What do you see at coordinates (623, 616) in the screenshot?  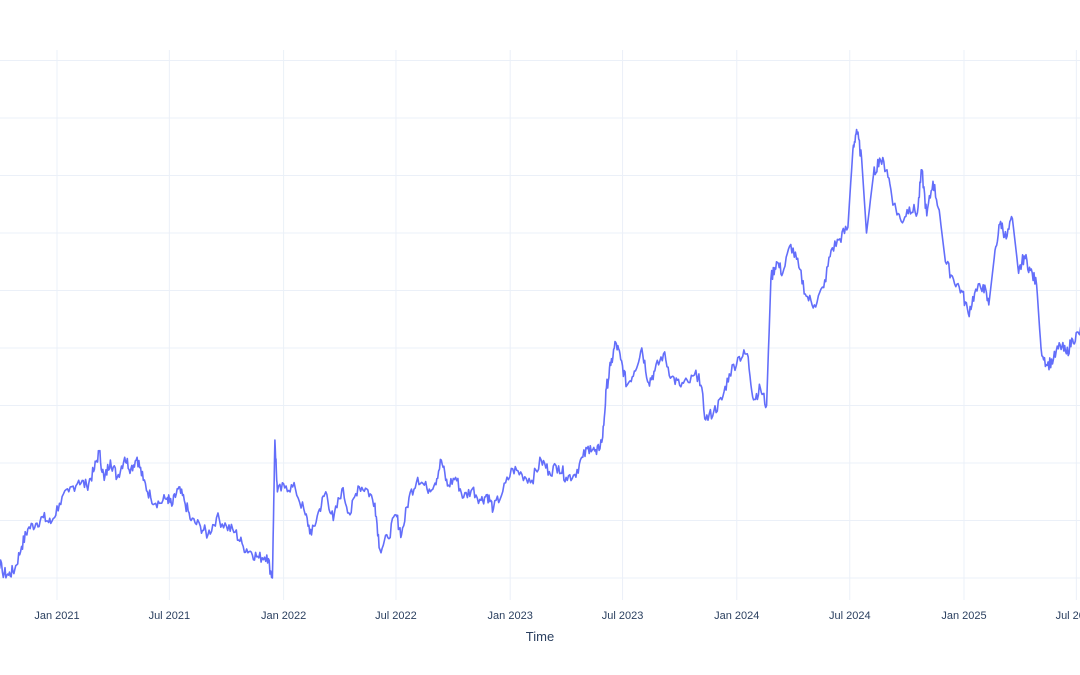 I see `x-tick-label: Jul 2023` at bounding box center [623, 616].